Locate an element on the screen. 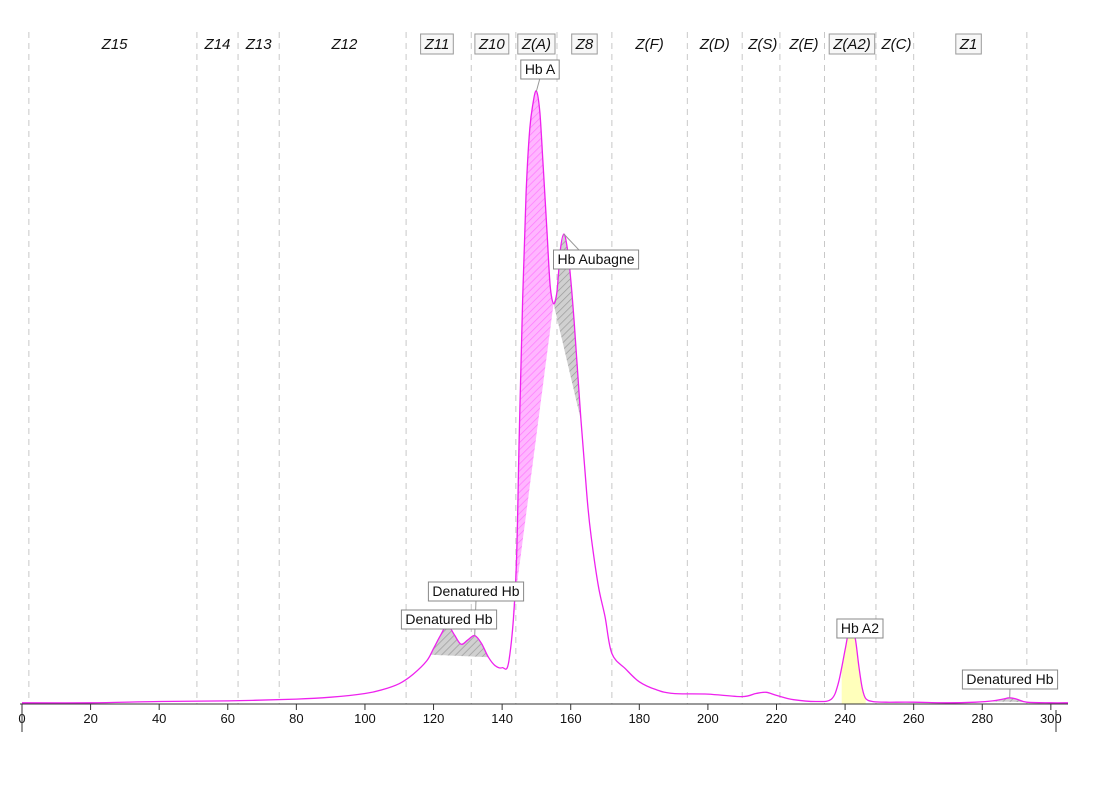 The width and height of the screenshot is (1098, 800). x-tick-label: 300 is located at coordinates (1051, 718).